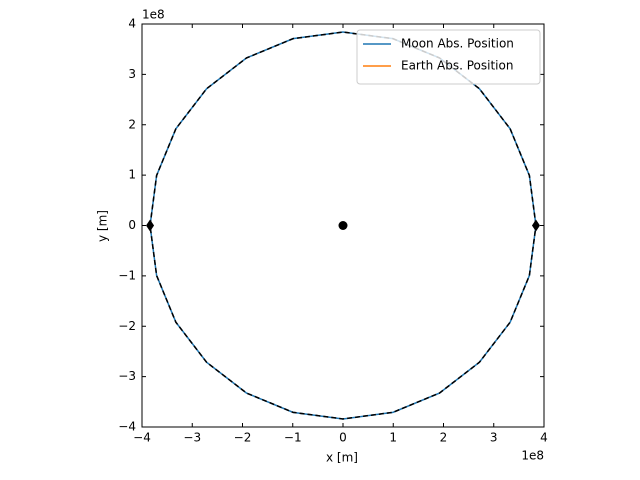 Image resolution: width=640 pixels, height=480 pixels. Describe the element at coordinates (132, 74) in the screenshot. I see `y-tick-label: 3` at that location.